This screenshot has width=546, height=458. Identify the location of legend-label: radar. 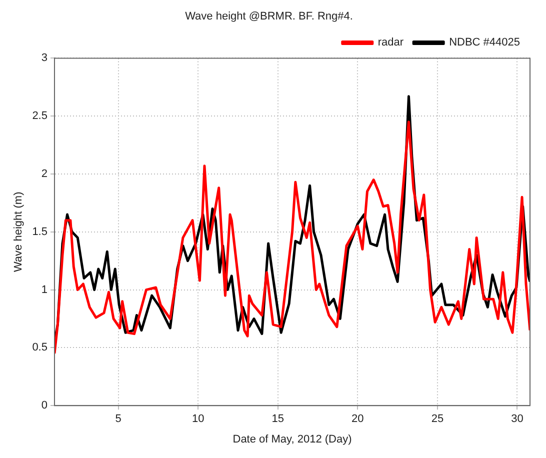
(391, 42).